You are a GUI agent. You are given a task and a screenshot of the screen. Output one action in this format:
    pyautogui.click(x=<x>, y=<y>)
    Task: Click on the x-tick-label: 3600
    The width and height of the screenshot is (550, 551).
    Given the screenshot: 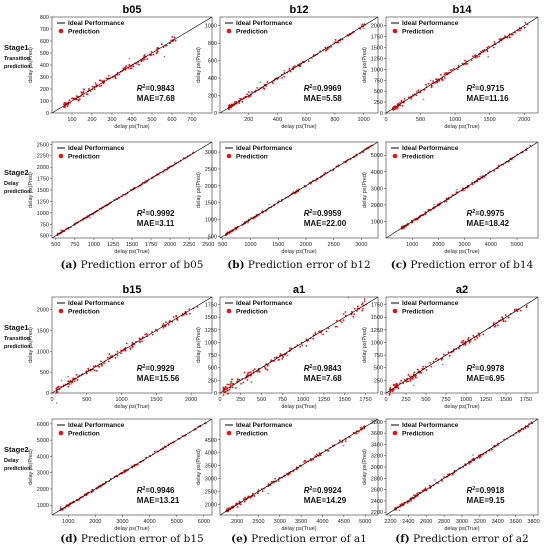 What is the action you would take?
    pyautogui.click(x=516, y=522)
    